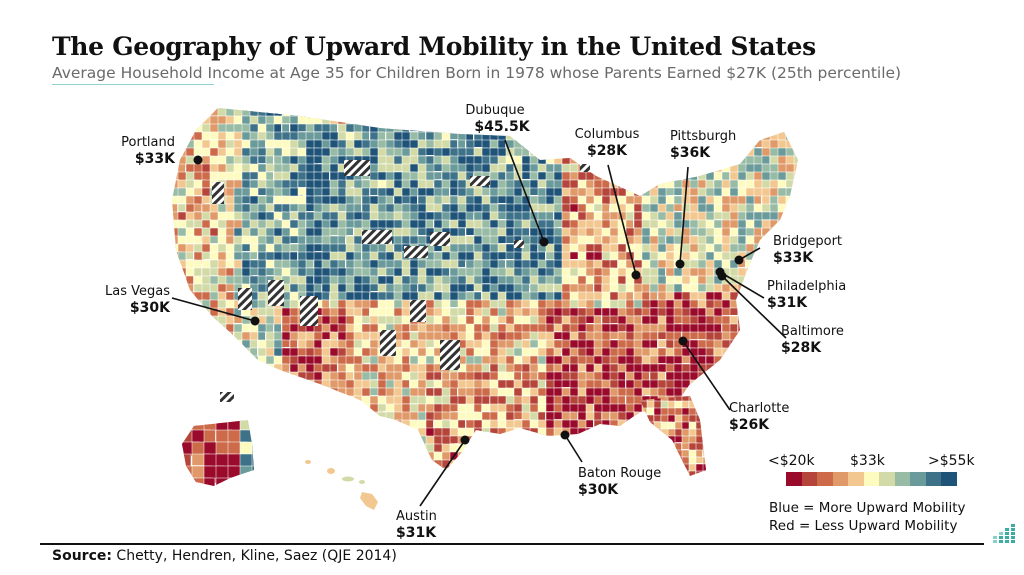  I want to click on legend-note-red: Red = Less Upward Mobility, so click(863, 526).